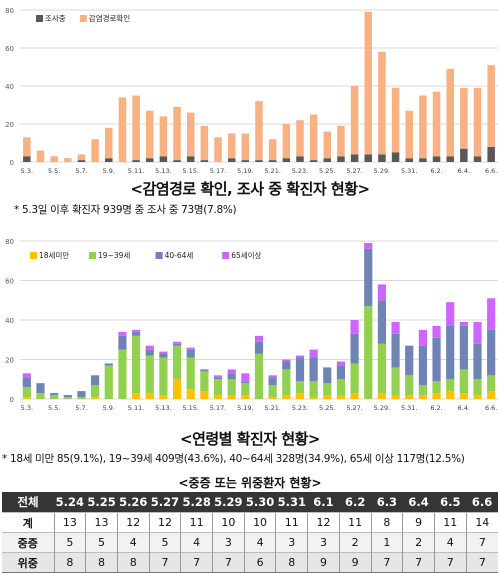  I want to click on chart2-ytick-label: 0, so click(12, 400).